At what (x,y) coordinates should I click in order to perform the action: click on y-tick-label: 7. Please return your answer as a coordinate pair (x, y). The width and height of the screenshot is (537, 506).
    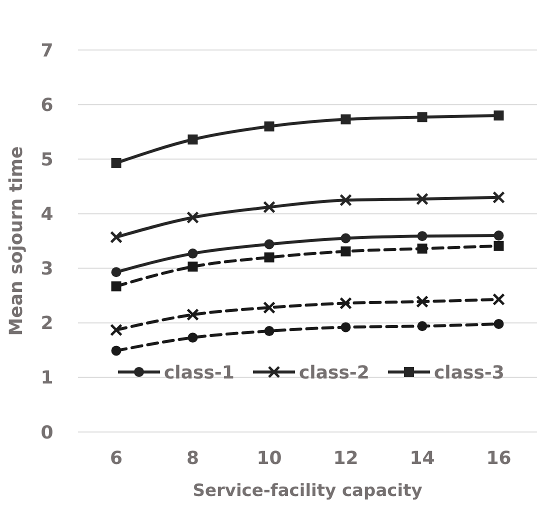
    Looking at the image, I should click on (47, 51).